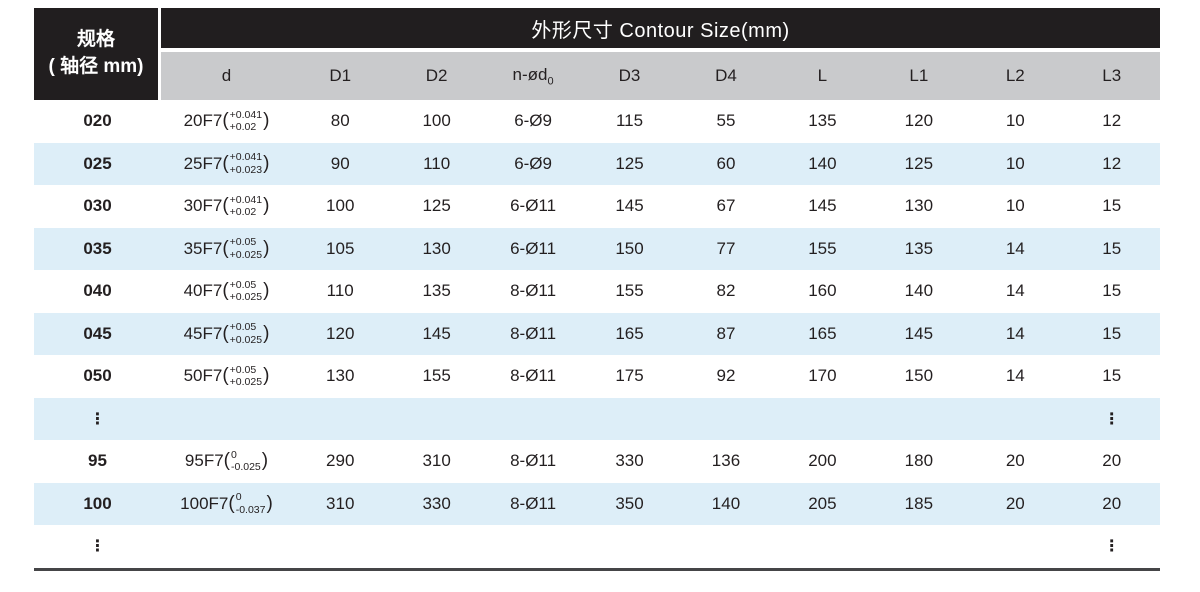  What do you see at coordinates (629, 376) in the screenshot?
I see `value-cell: 175` at bounding box center [629, 376].